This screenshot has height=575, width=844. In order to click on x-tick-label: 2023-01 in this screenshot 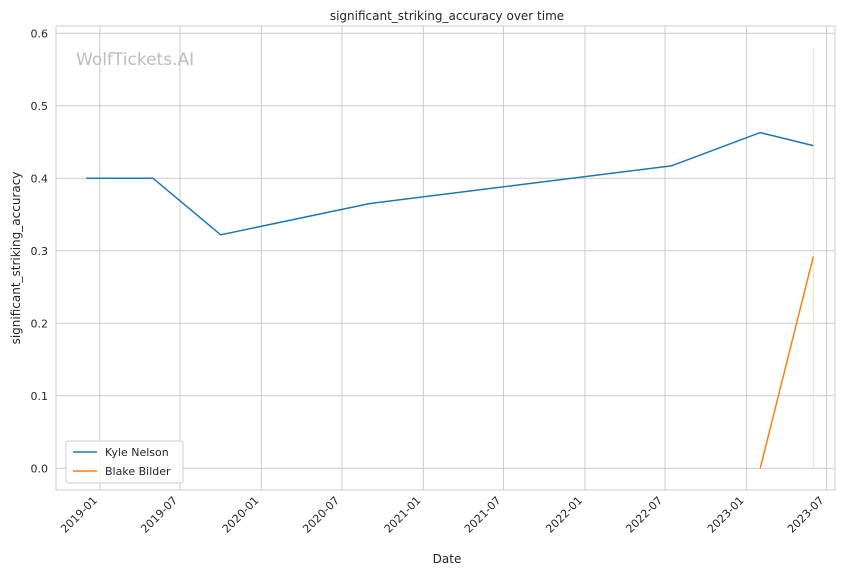, I will do `click(726, 515)`.